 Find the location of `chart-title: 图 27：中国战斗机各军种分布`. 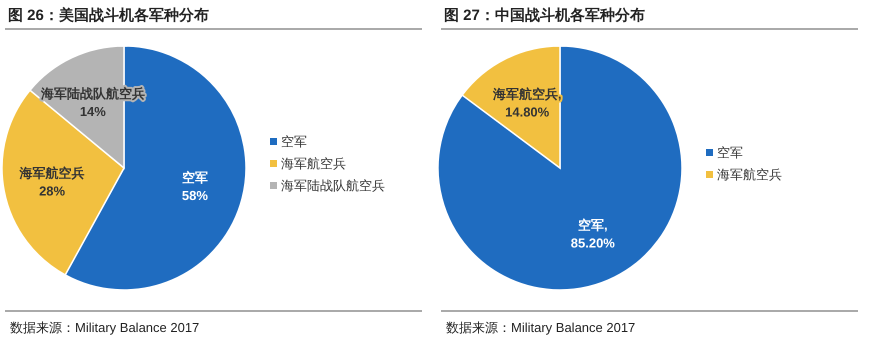

chart-title: 图 27：中国战斗机各军种分布 is located at coordinates (544, 15).